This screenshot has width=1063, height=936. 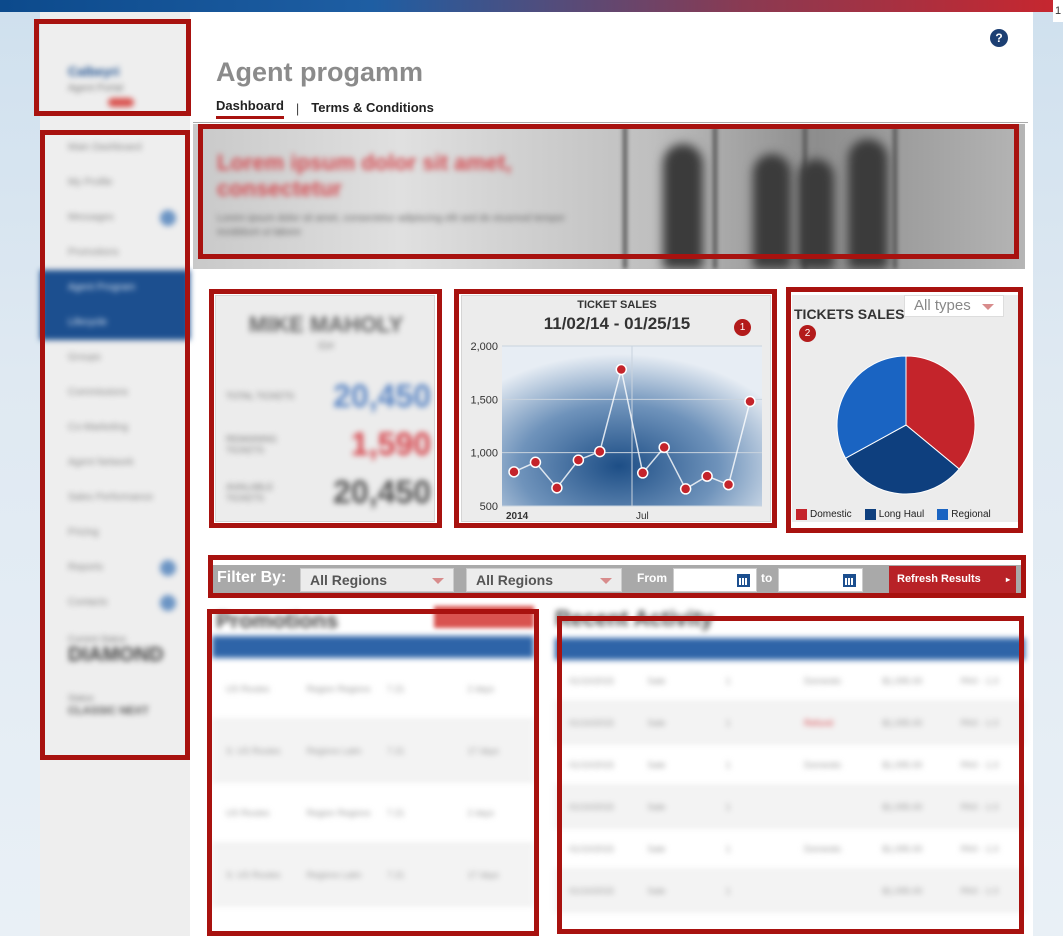 What do you see at coordinates (108, 705) in the screenshot?
I see `next-status-block: Status CLASSIC NEXT` at bounding box center [108, 705].